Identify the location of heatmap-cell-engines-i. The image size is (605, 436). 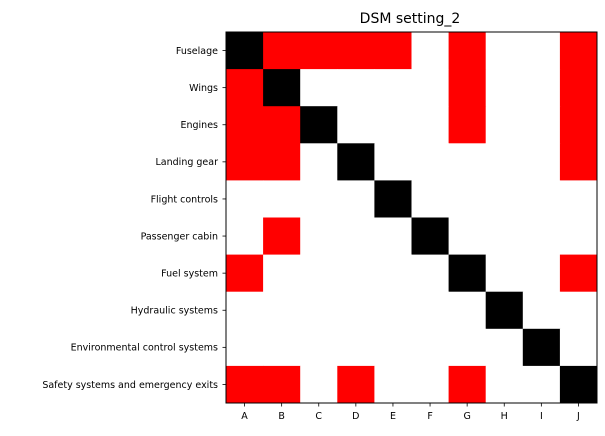
(541, 125).